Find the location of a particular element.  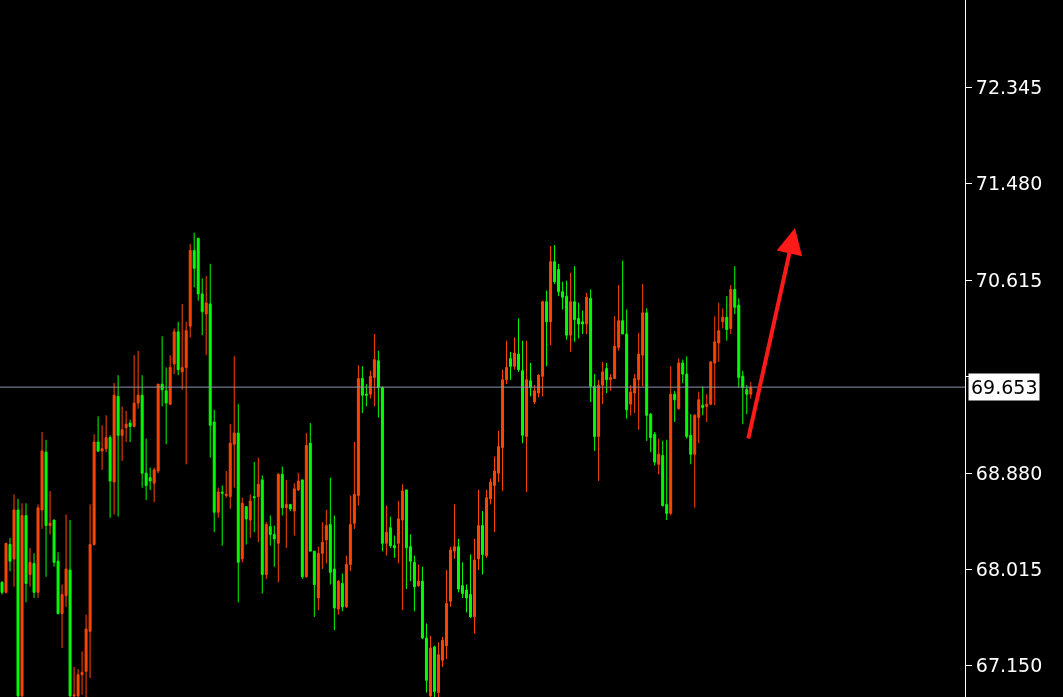

y-tick-label: 67.150 is located at coordinates (1009, 665).